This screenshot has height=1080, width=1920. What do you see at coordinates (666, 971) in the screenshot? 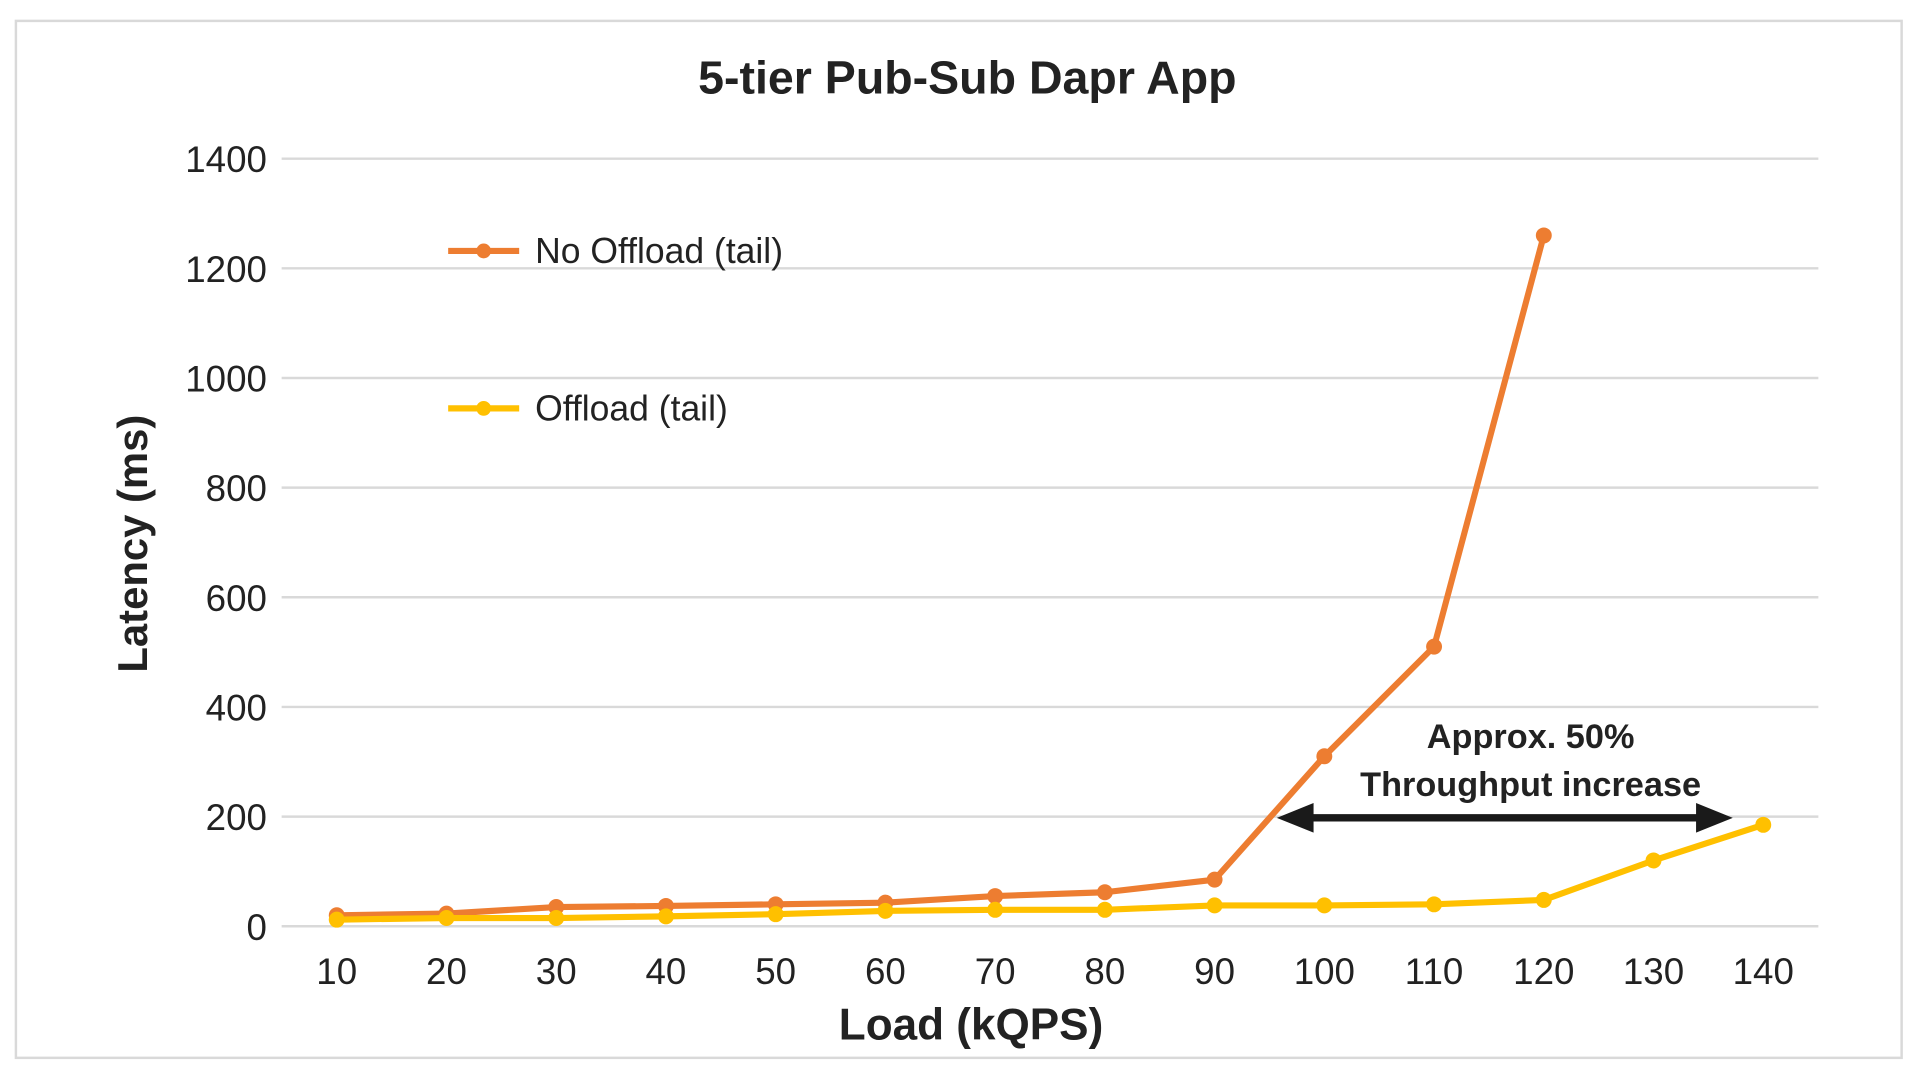
I see `x-tick-label: 40` at bounding box center [666, 971].